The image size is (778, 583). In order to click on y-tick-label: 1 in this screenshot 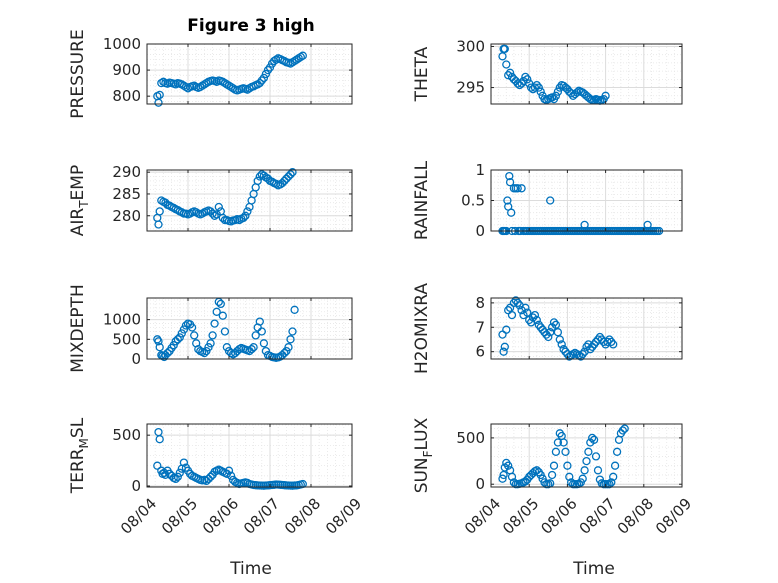, I will do `click(480, 170)`.